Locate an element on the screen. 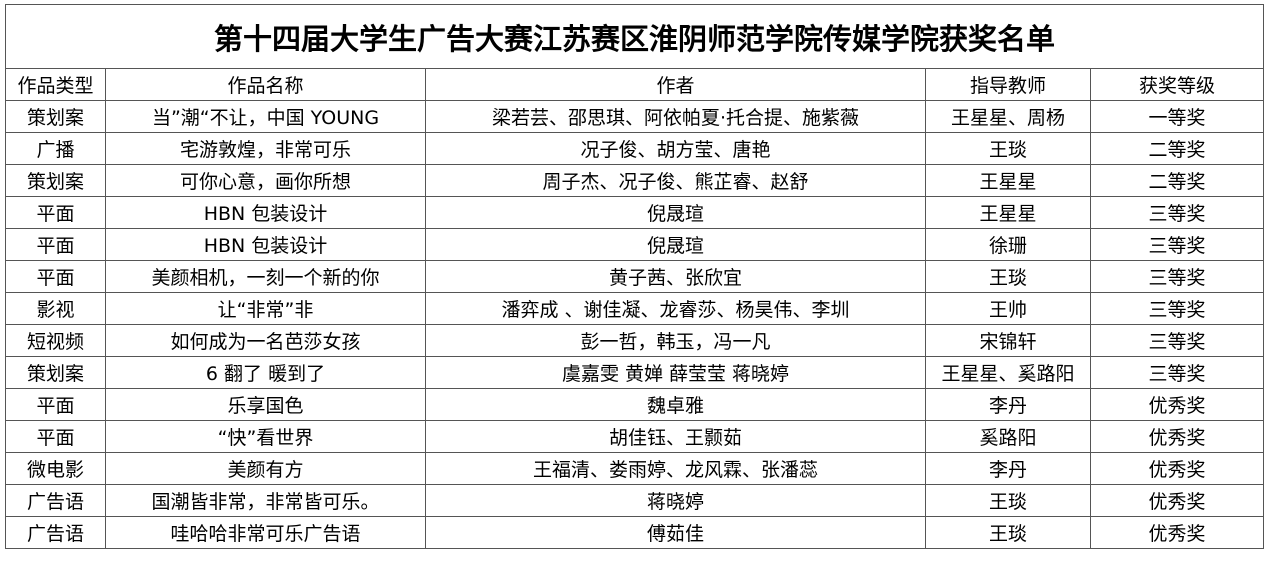 The image size is (1268, 569). cell-type: 广播 is located at coordinates (55, 148).